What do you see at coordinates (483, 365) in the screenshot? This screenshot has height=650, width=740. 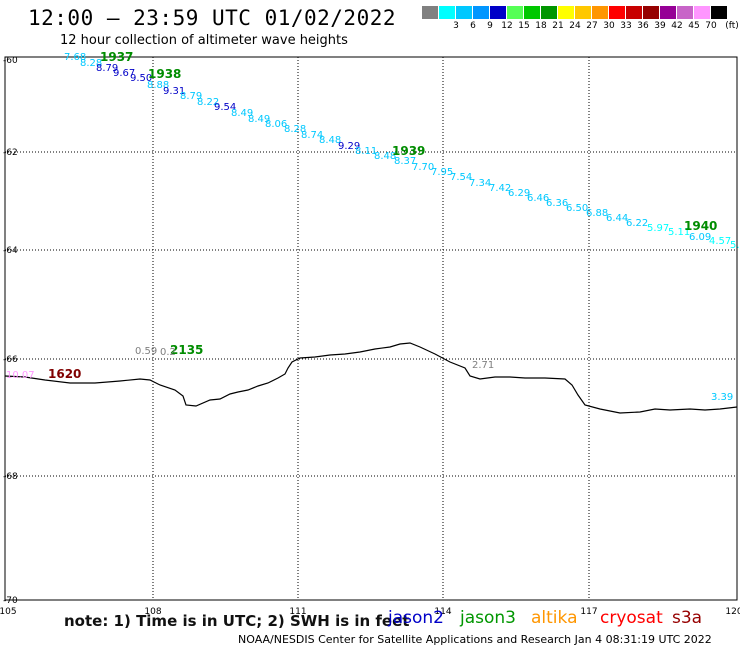 I see `wave-height-value: 2.71` at bounding box center [483, 365].